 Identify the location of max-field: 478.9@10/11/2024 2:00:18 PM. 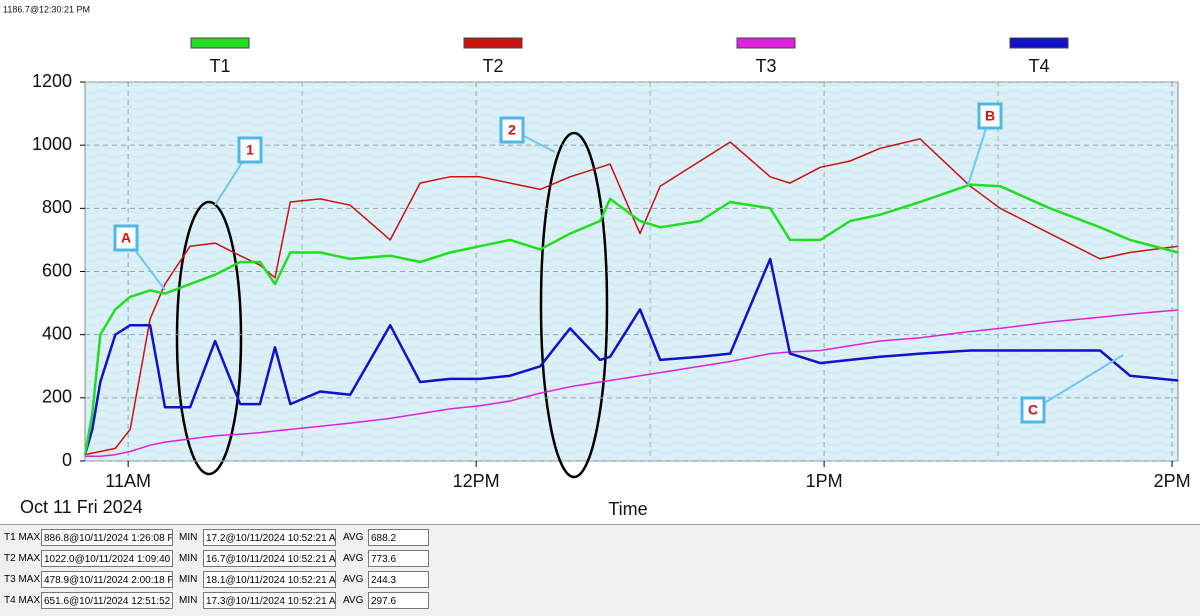
(107, 579).